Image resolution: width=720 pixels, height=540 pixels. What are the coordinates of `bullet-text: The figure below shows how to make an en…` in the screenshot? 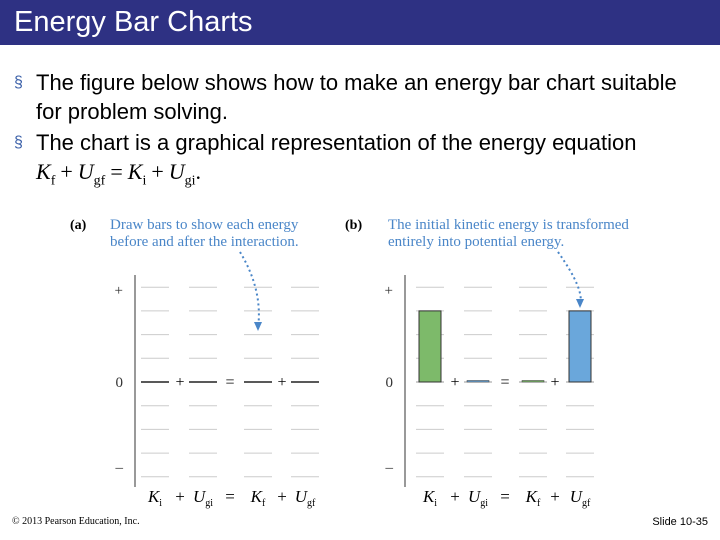 It's located at (356, 97).